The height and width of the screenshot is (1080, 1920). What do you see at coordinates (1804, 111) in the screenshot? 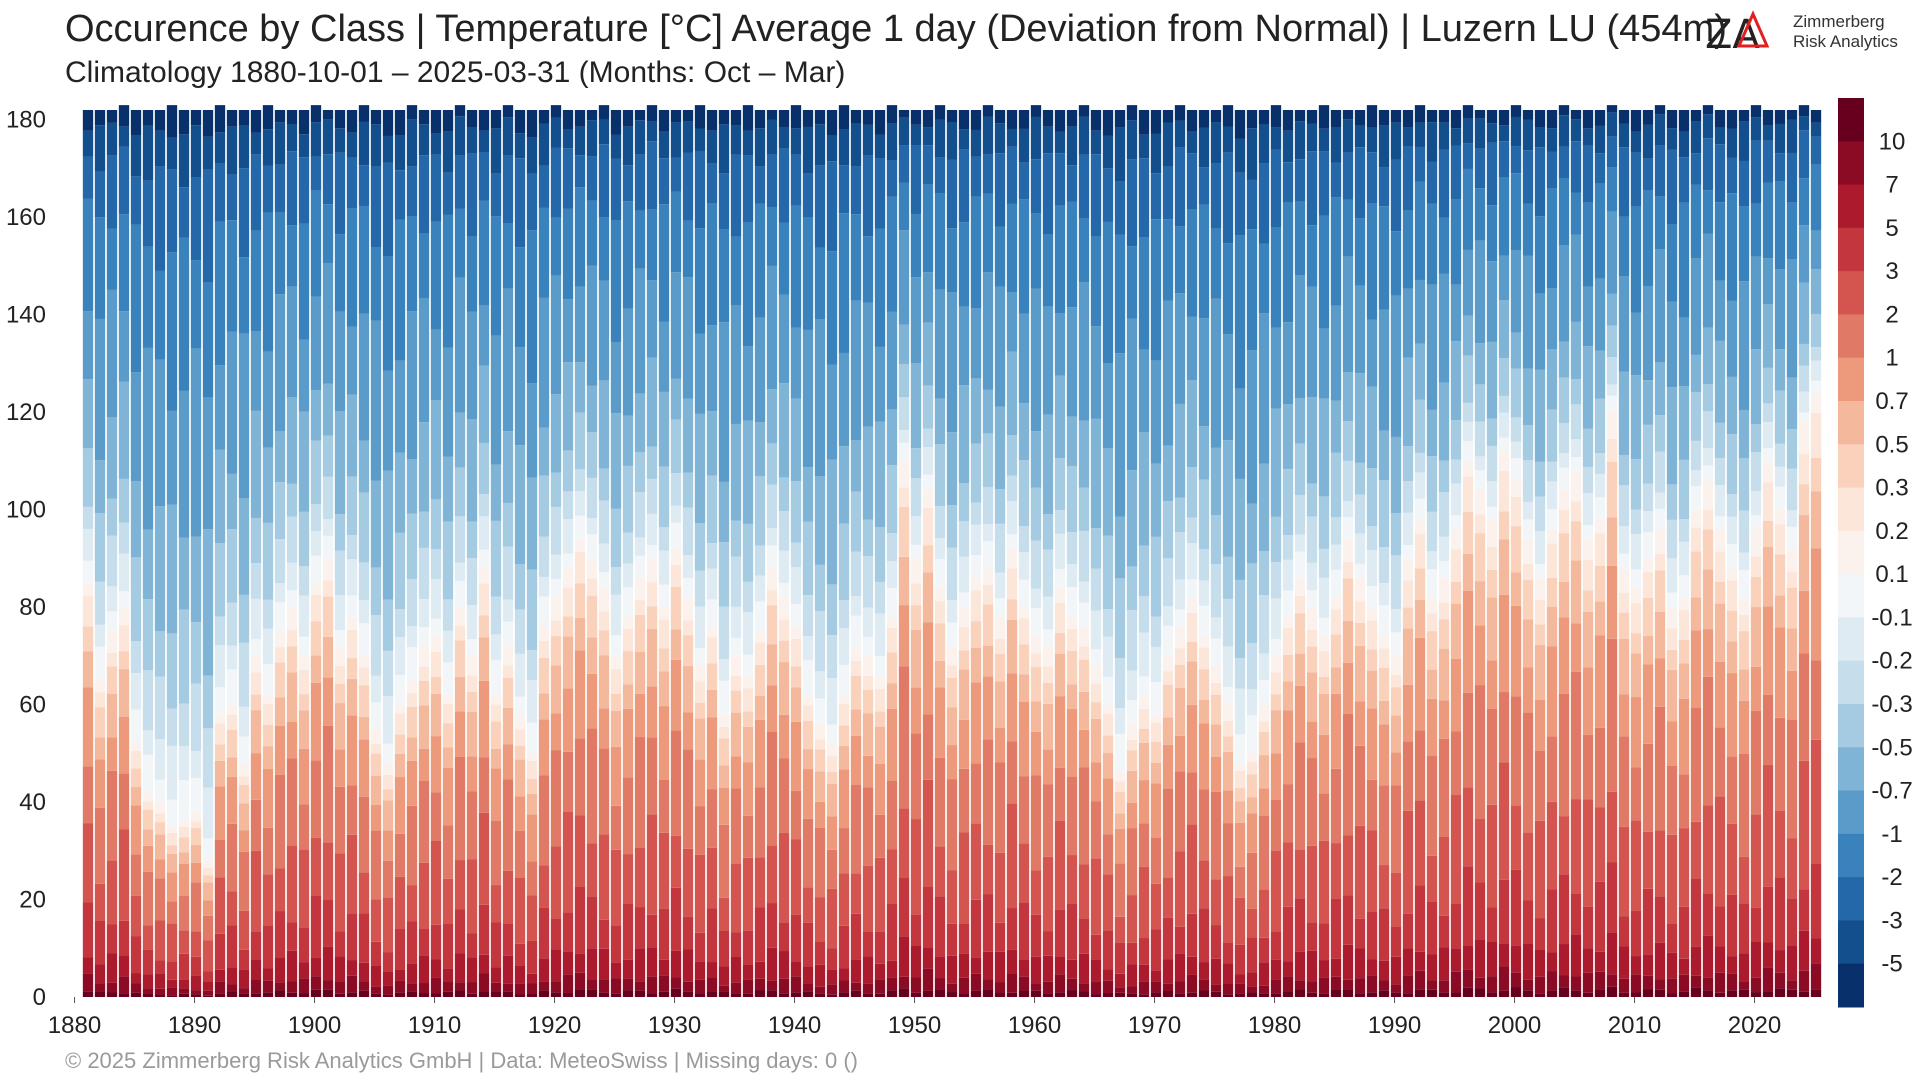
I see `segment-2024-class--7` at bounding box center [1804, 111].